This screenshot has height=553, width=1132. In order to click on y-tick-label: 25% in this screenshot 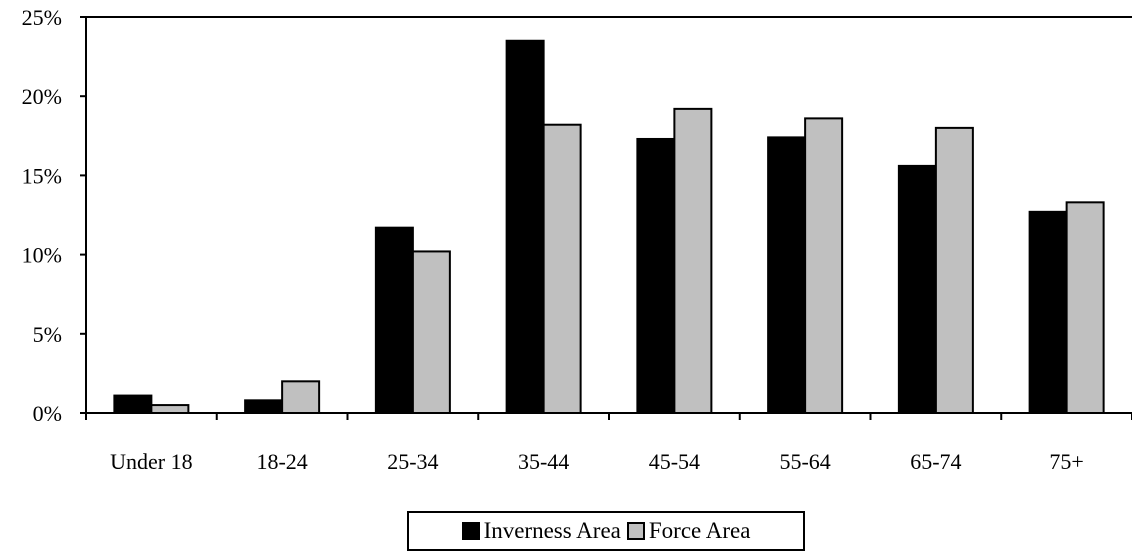, I will do `click(42, 17)`.